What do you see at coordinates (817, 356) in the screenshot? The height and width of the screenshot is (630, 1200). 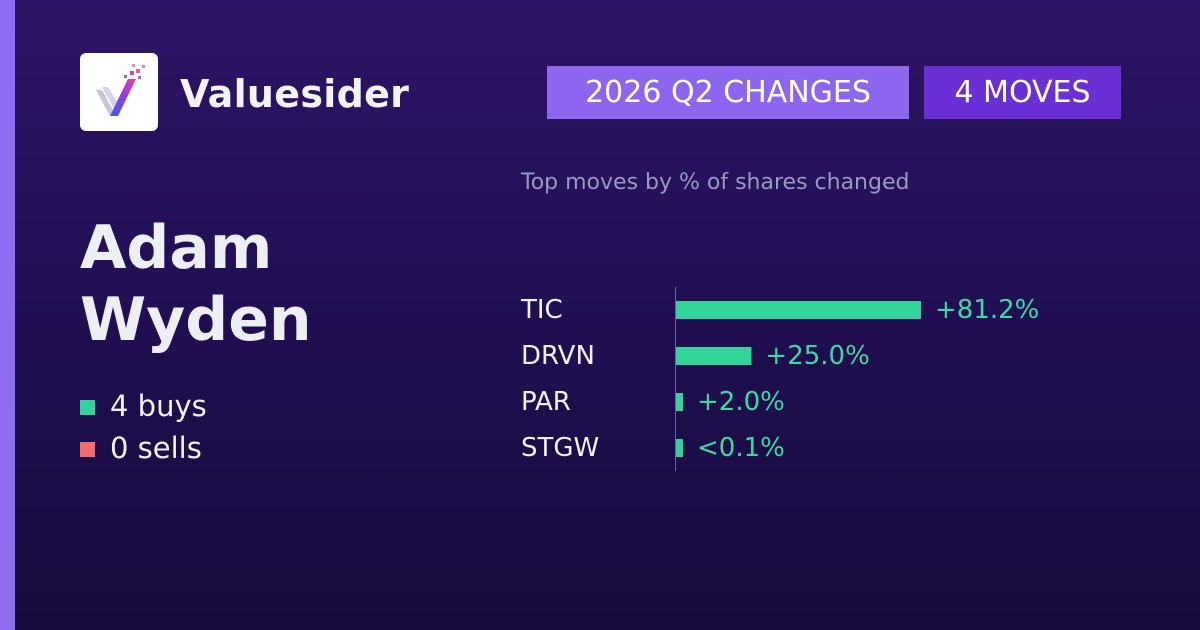 I see `value-label-drvn: +25.0%` at bounding box center [817, 356].